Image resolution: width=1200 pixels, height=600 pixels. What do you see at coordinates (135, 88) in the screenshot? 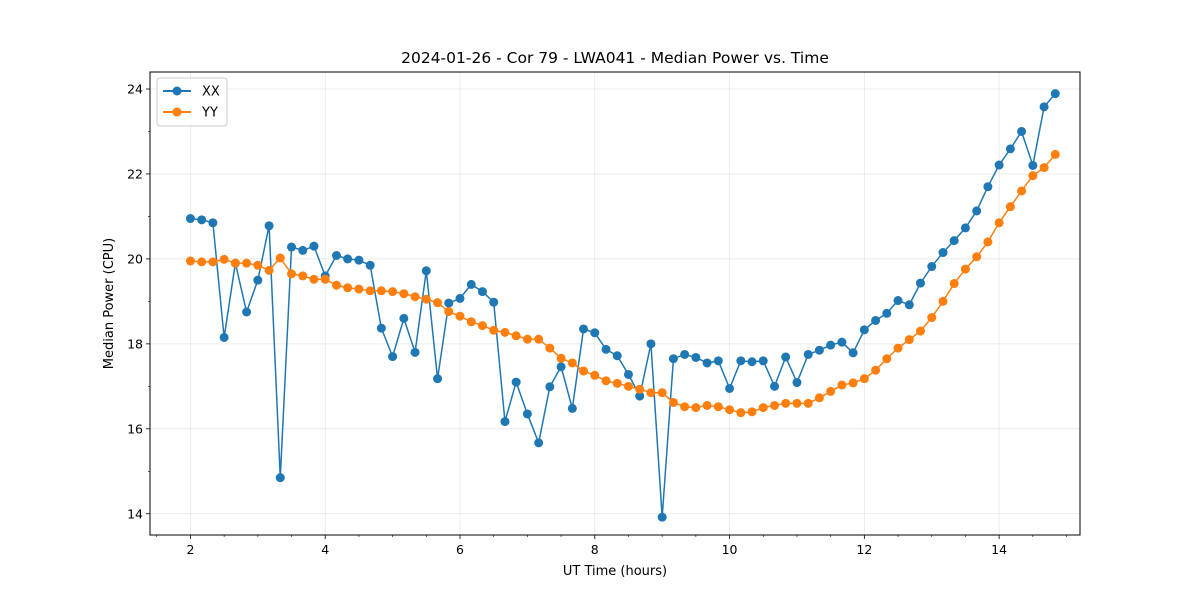
I see `y-tick-label: 24` at bounding box center [135, 88].